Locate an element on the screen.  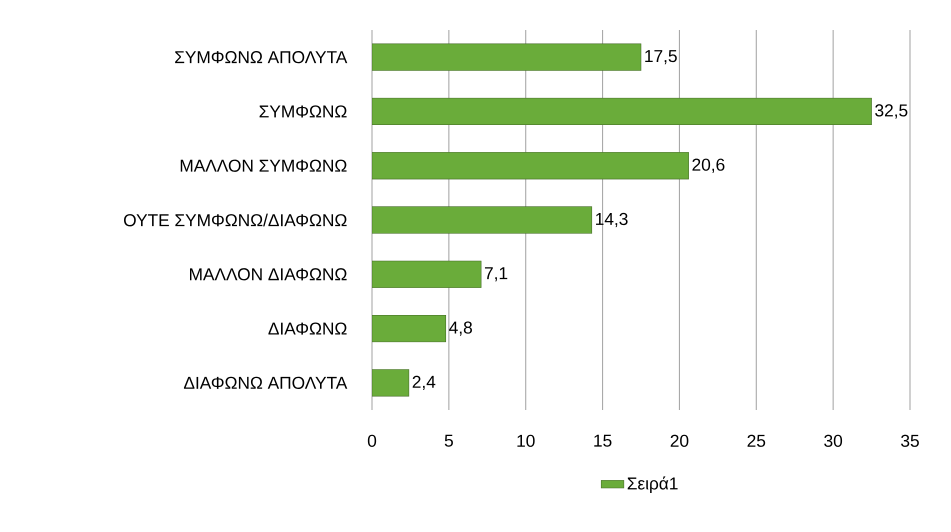
legend-label: Σειρά1 is located at coordinates (653, 484).